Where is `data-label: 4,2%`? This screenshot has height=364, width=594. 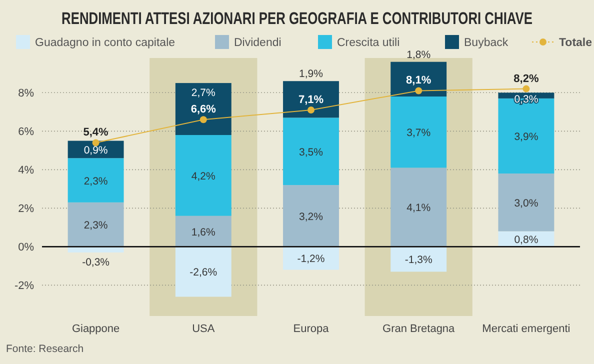
data-label: 4,2% is located at coordinates (203, 176).